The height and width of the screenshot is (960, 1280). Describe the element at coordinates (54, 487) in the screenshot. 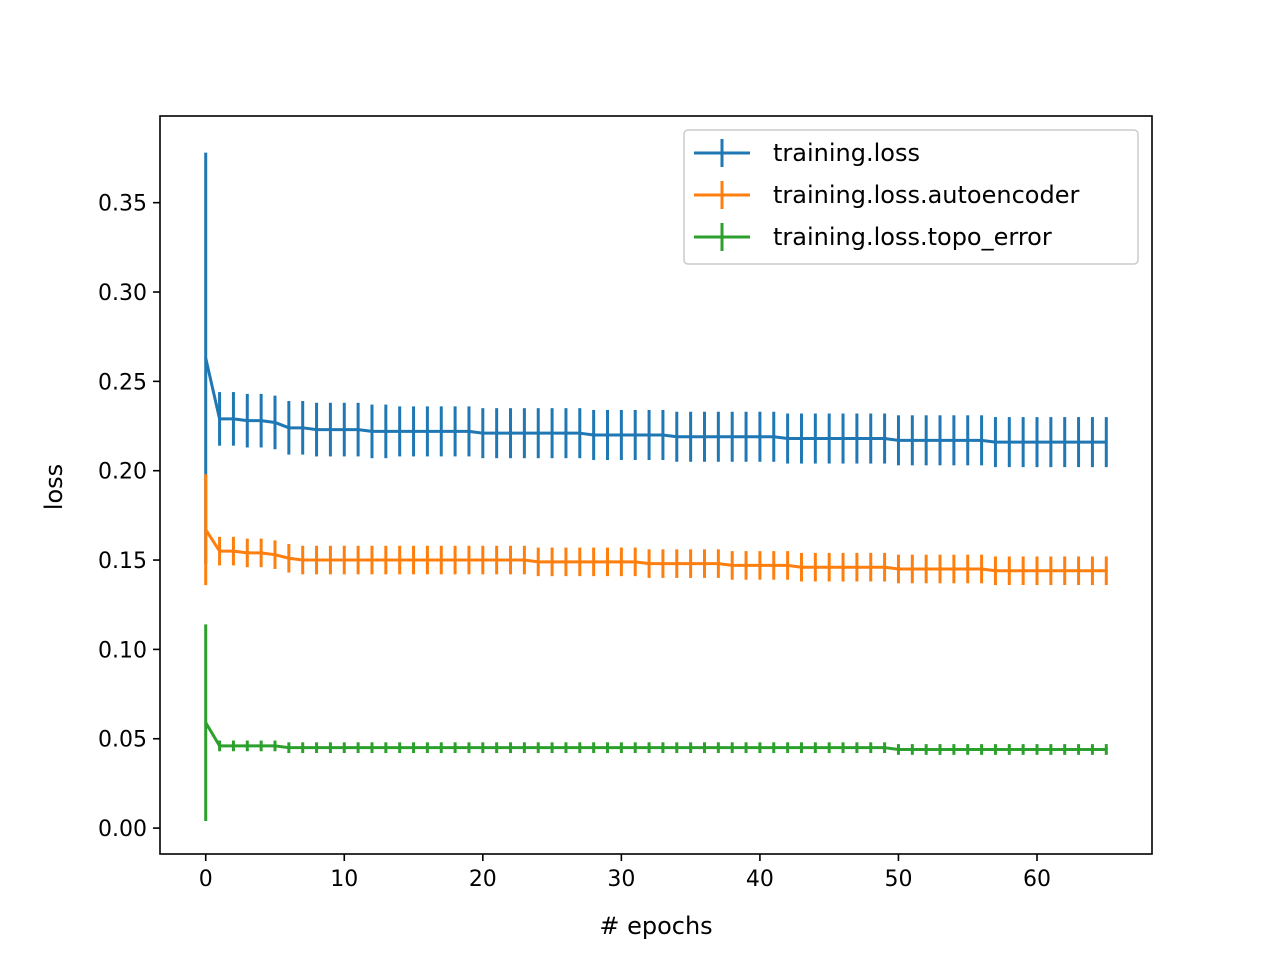

I see `y-axis-label: loss` at that location.